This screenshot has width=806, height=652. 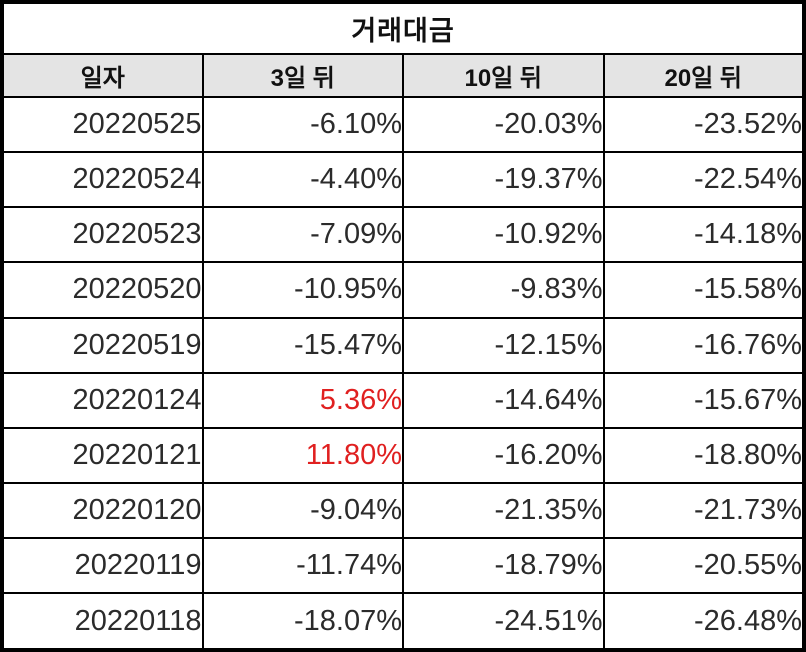 I want to click on table-row: 20220519 -15.47% -12.15% -16.76%, so click(x=403, y=345).